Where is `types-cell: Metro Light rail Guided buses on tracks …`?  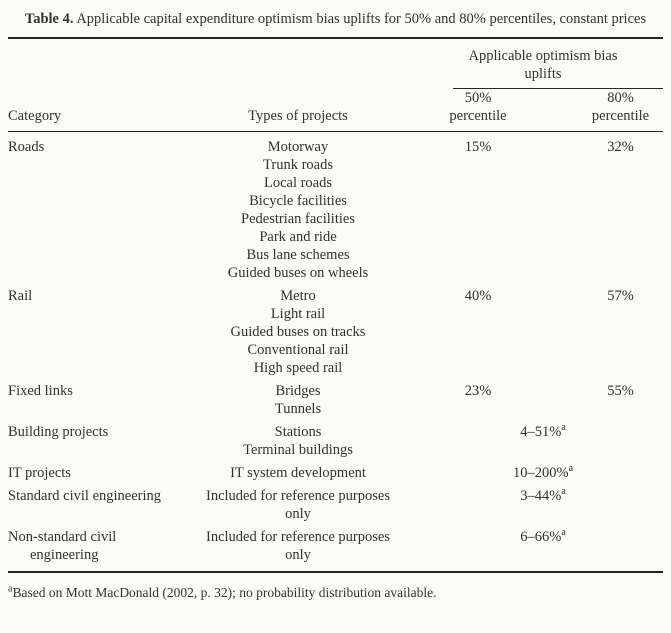
types-cell: Metro Light rail Guided buses on tracks … is located at coordinates (298, 332).